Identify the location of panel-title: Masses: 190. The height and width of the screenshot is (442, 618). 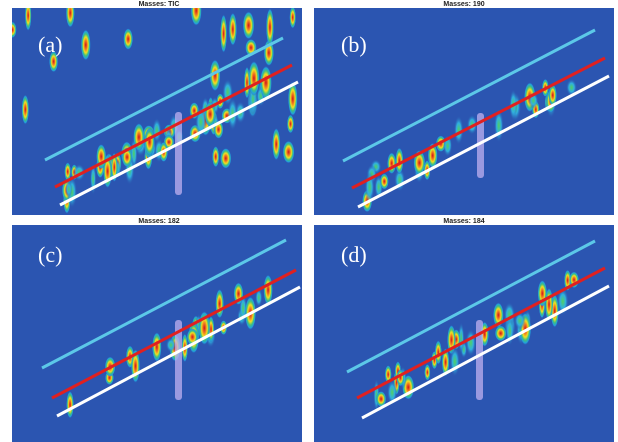
(463, 4).